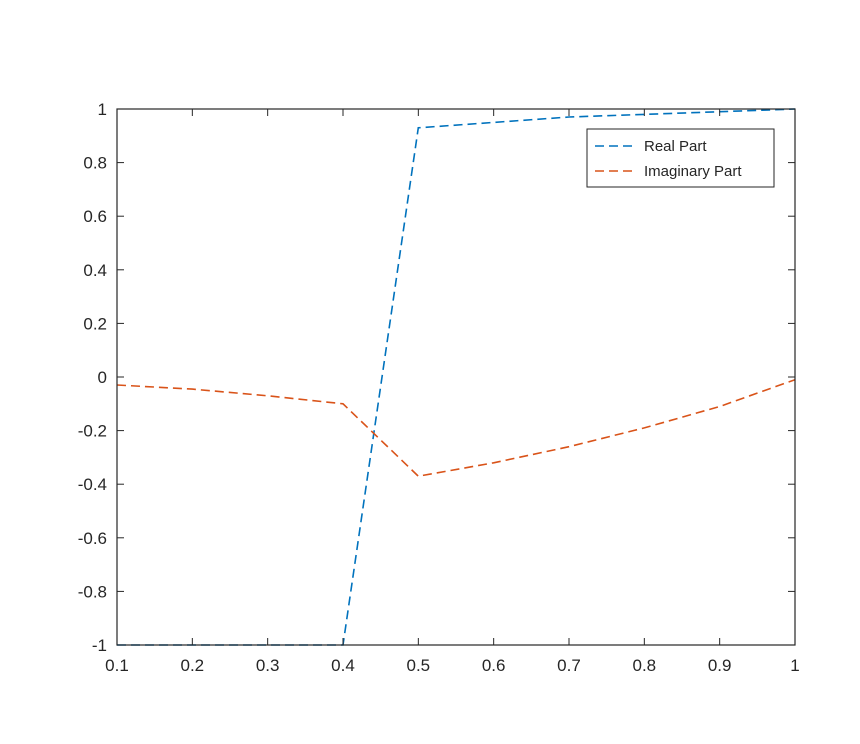 The image size is (860, 744). I want to click on x-tick-label: 0.3, so click(268, 665).